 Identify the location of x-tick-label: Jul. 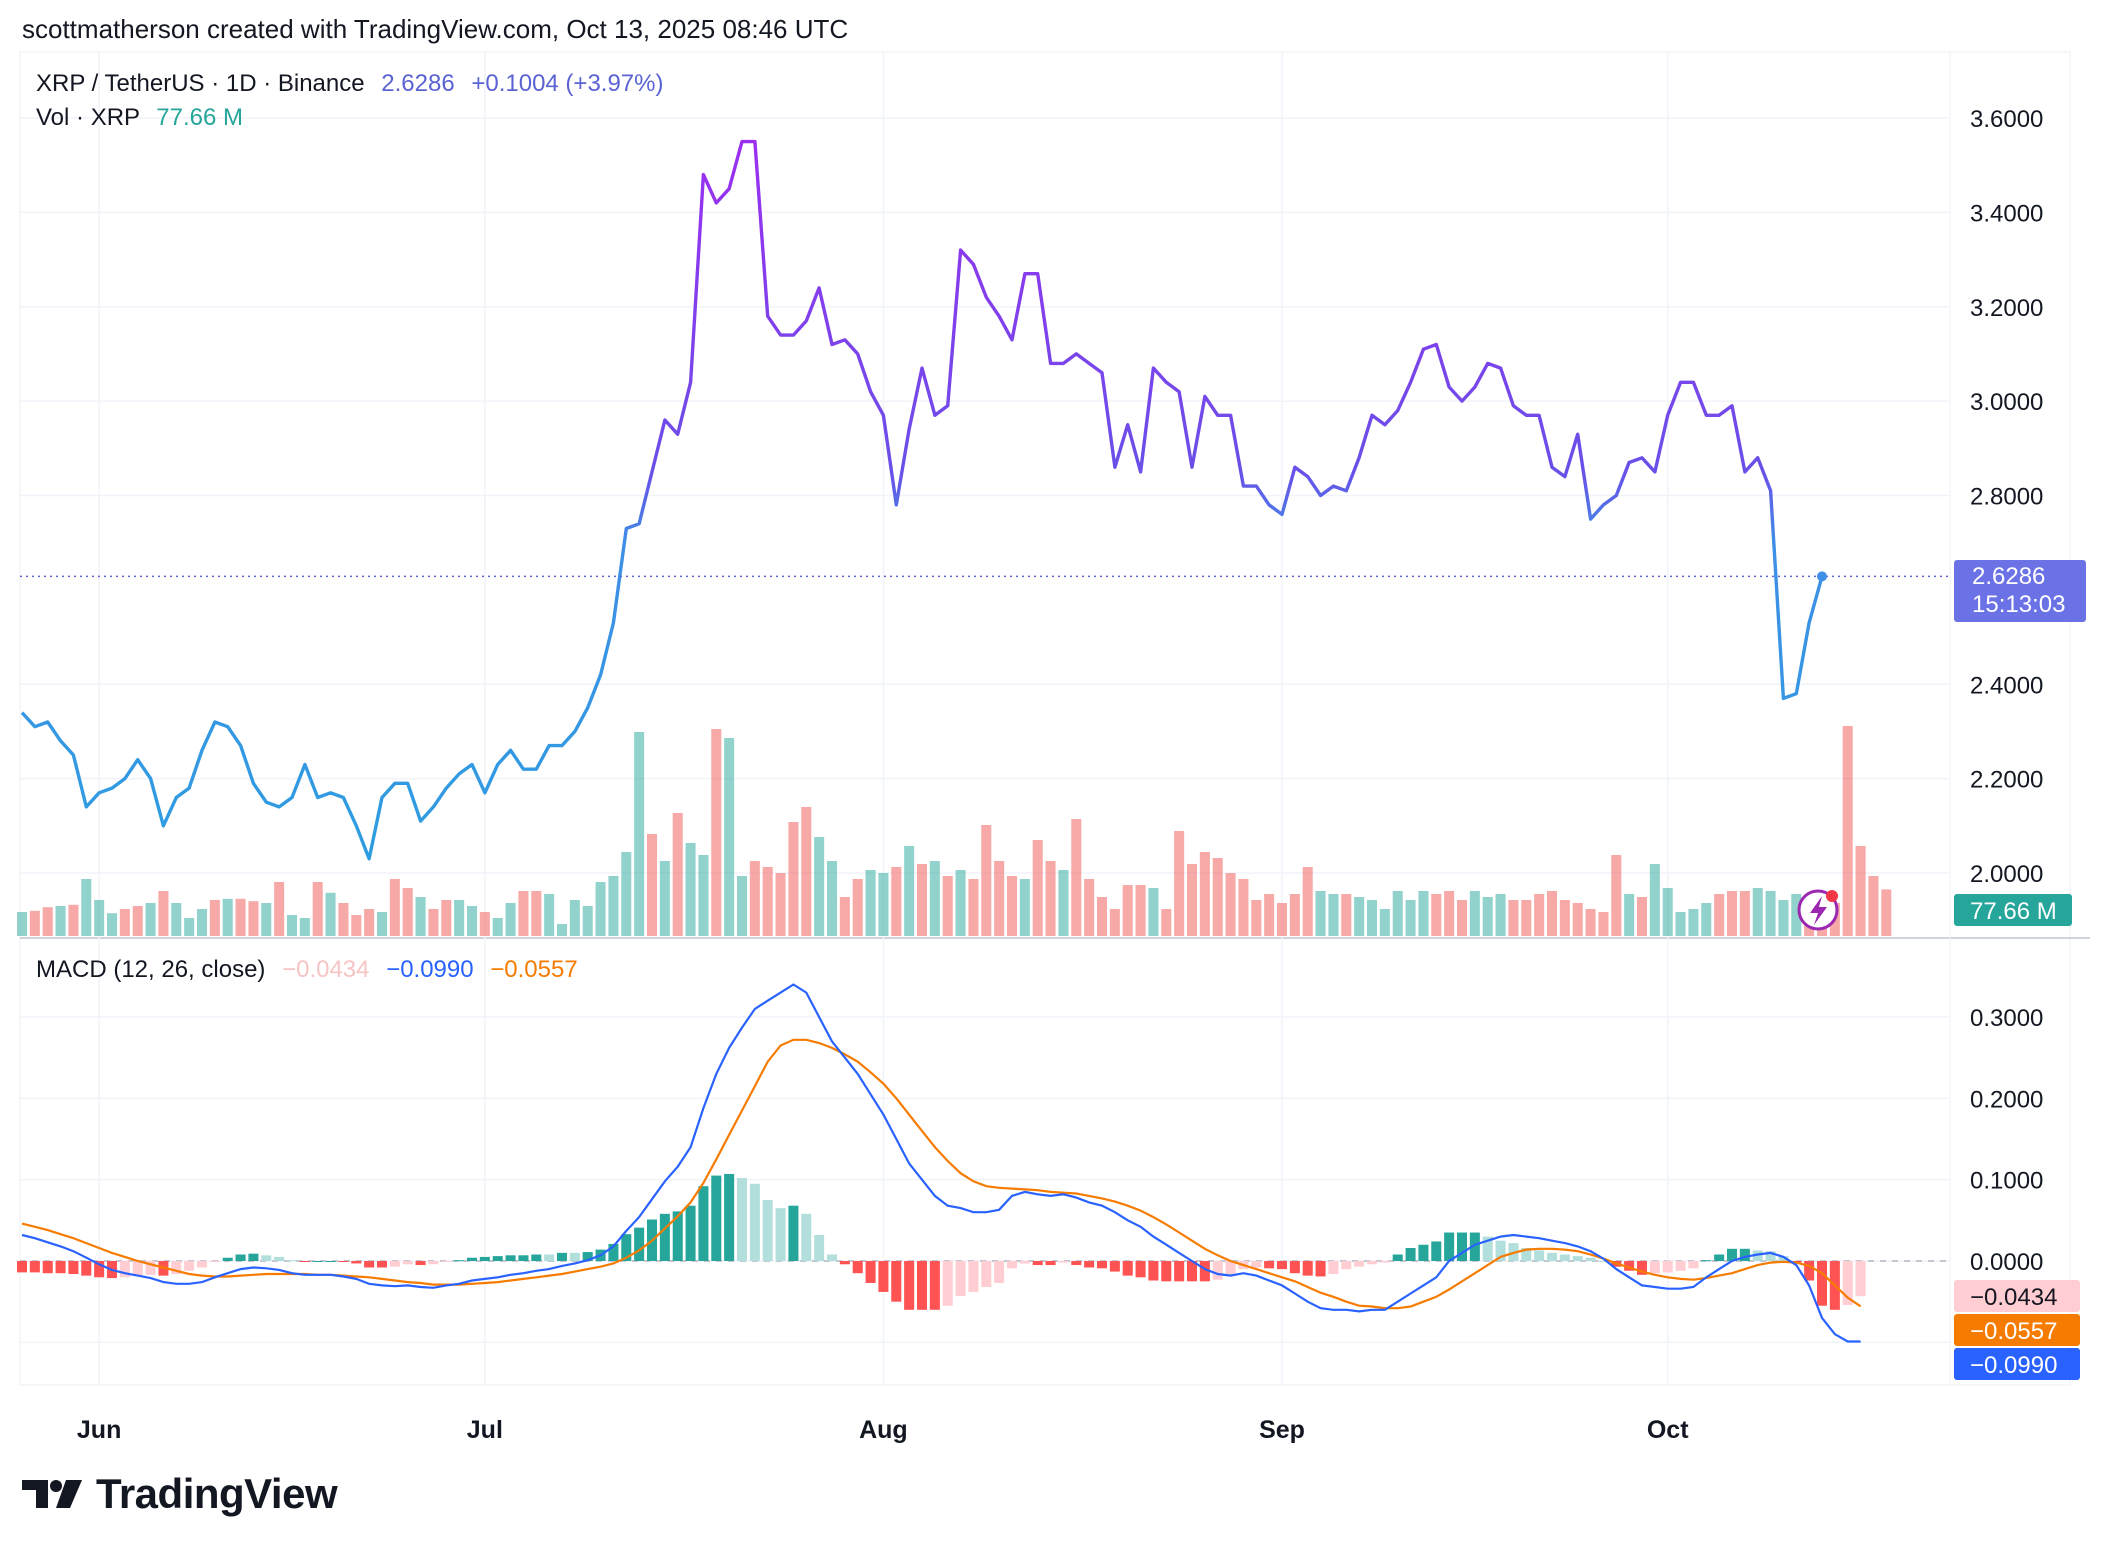
(485, 1430).